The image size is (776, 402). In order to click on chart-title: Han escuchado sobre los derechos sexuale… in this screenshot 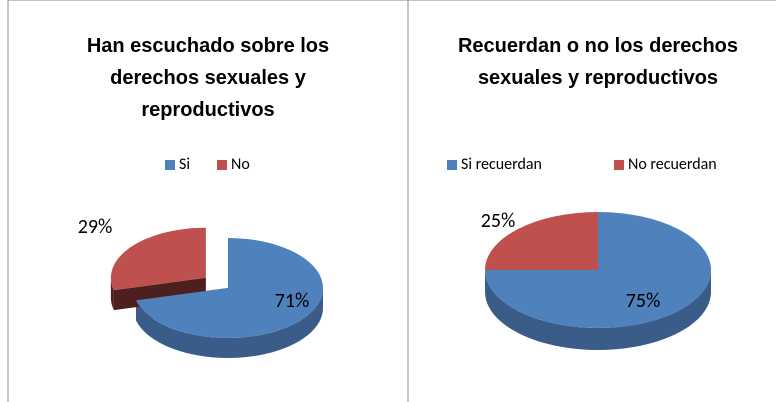, I will do `click(208, 78)`.